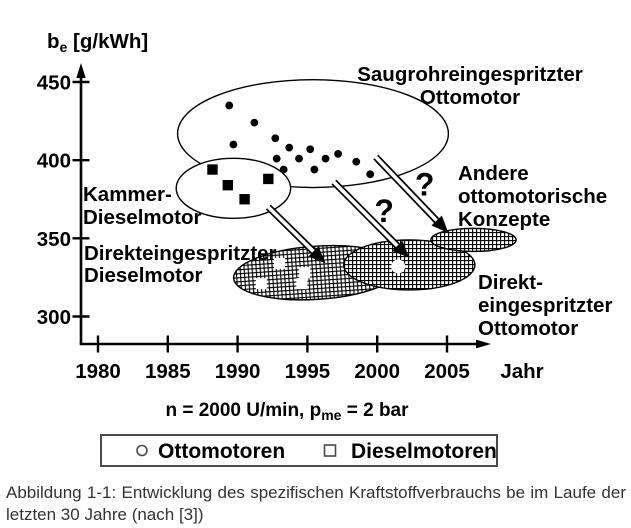  Describe the element at coordinates (545, 305) in the screenshot. I see `label-otto-di-line2: eingespritzter` at that location.